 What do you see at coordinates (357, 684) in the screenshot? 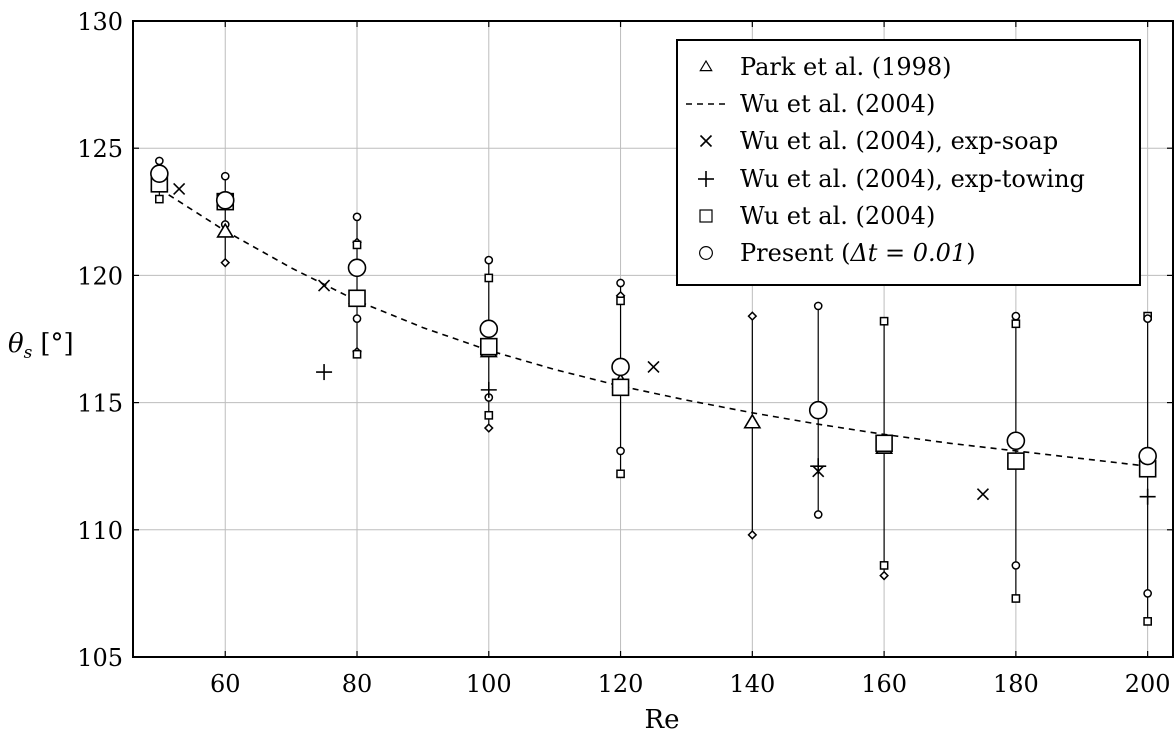
I see `x-tick-label: 80` at bounding box center [357, 684].